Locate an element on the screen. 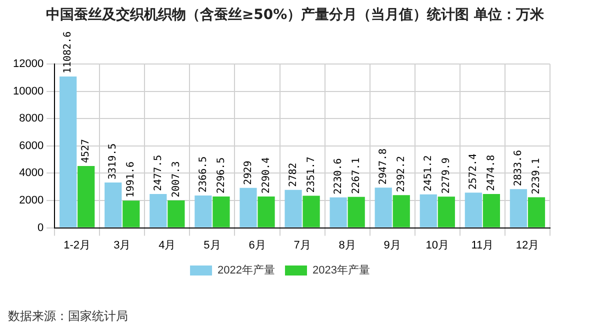  chart-title: 中国蚕丝及交织机织物（含蚕丝≥50%）产量分月（当月值）统计图 单位：万米 is located at coordinates (295, 15).